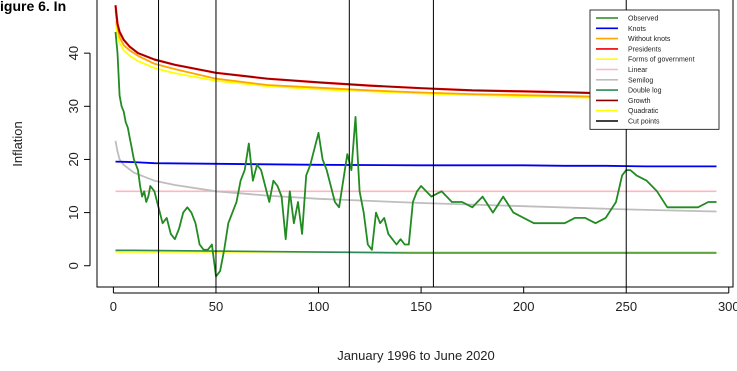 The width and height of the screenshot is (737, 371). Describe the element at coordinates (421, 306) in the screenshot. I see `x-tick-label: 150` at that location.